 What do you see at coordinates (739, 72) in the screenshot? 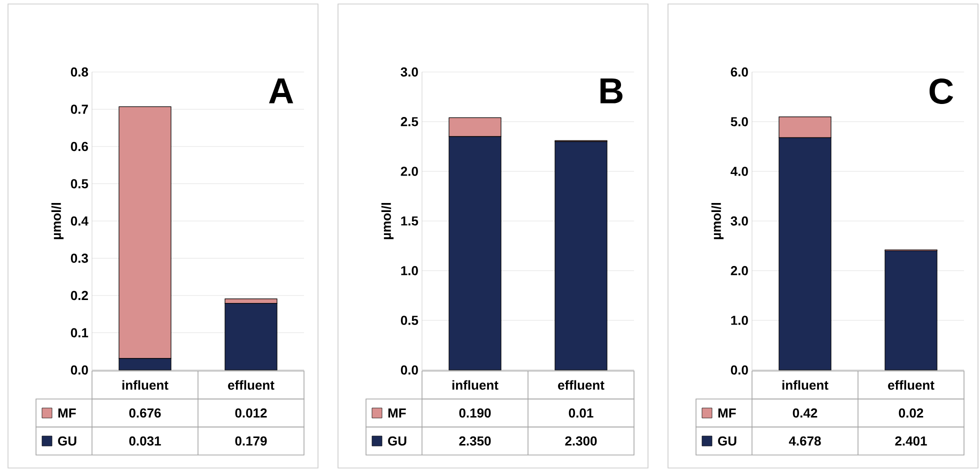
I see `y-tick-label: 6.0` at bounding box center [739, 72].